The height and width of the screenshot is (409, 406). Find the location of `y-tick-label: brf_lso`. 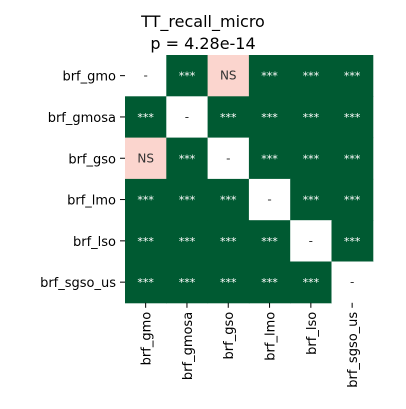

y-tick-label: brf_lso is located at coordinates (94, 242).